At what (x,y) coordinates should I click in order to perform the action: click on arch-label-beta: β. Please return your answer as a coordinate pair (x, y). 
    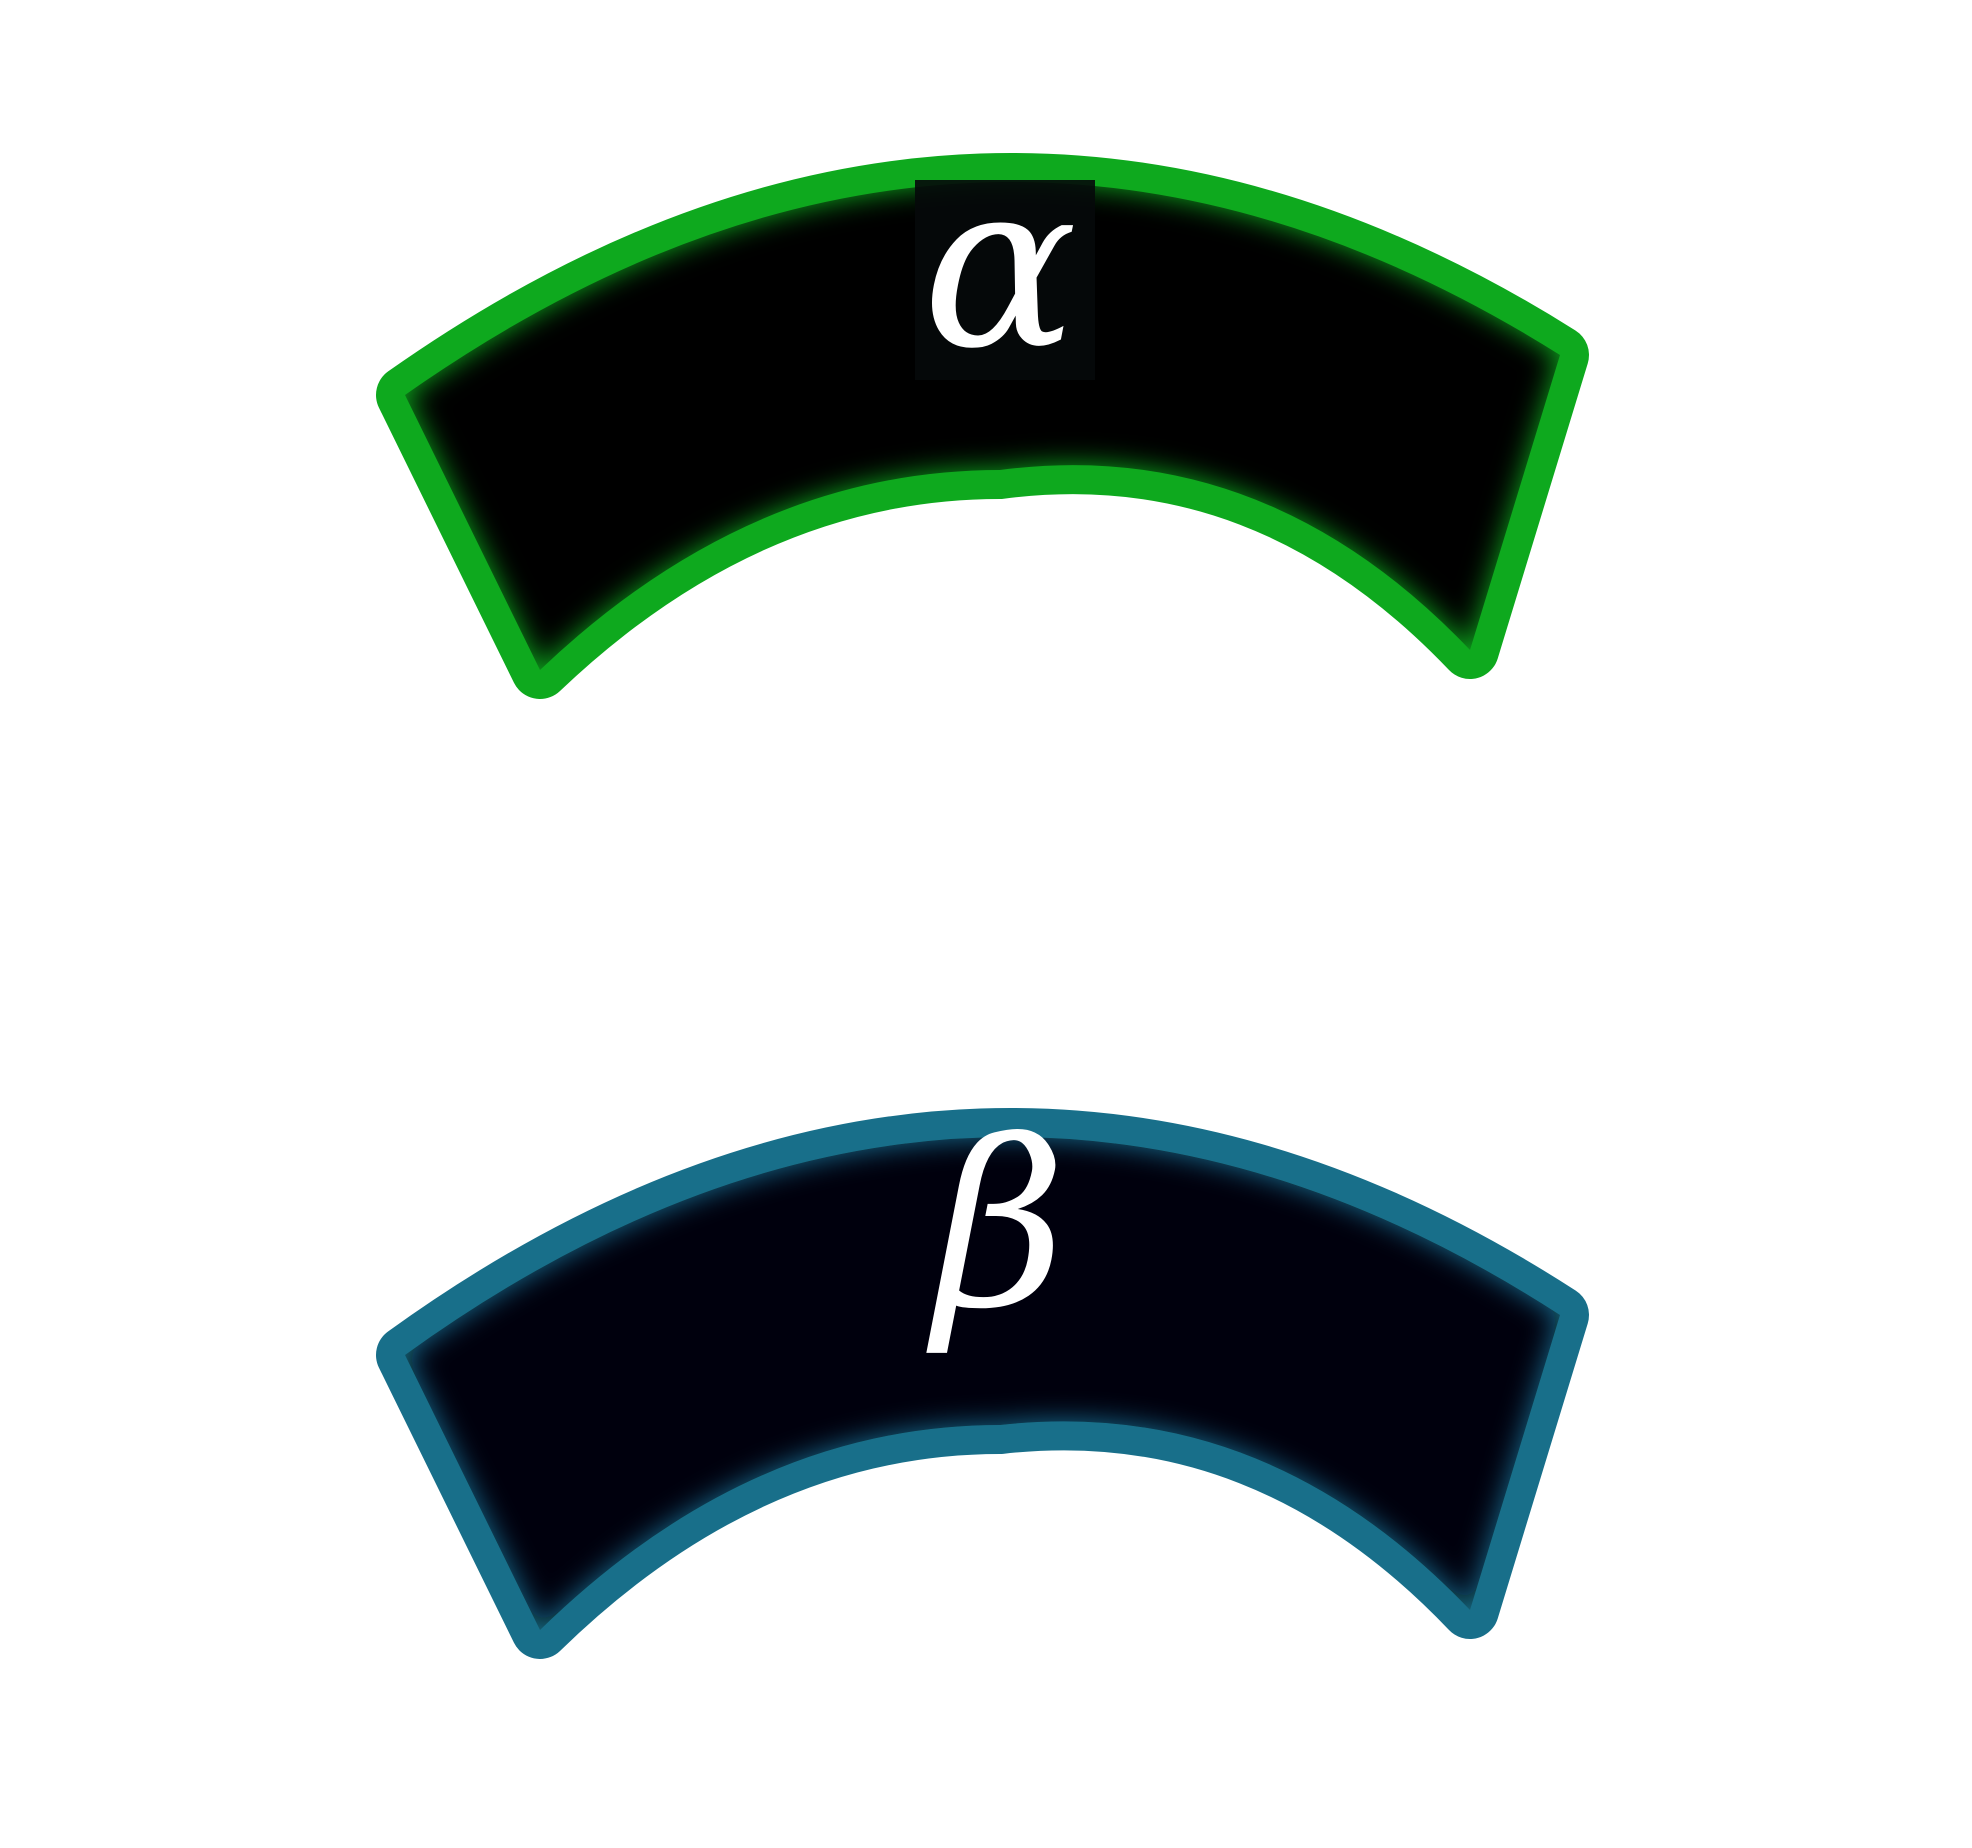
    Looking at the image, I should click on (996, 1226).